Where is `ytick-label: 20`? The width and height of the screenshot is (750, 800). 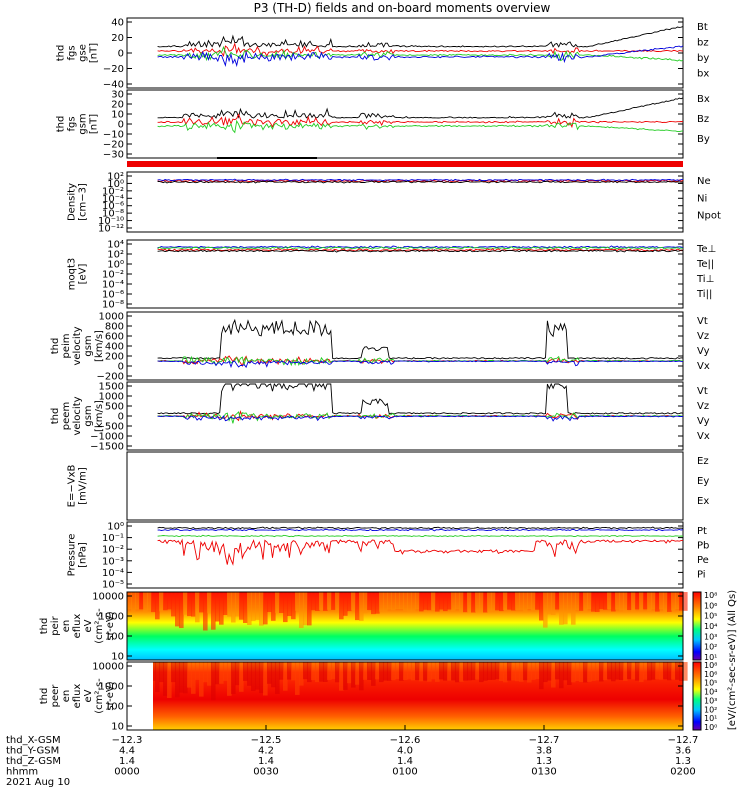
ytick-label: 20 is located at coordinates (117, 105).